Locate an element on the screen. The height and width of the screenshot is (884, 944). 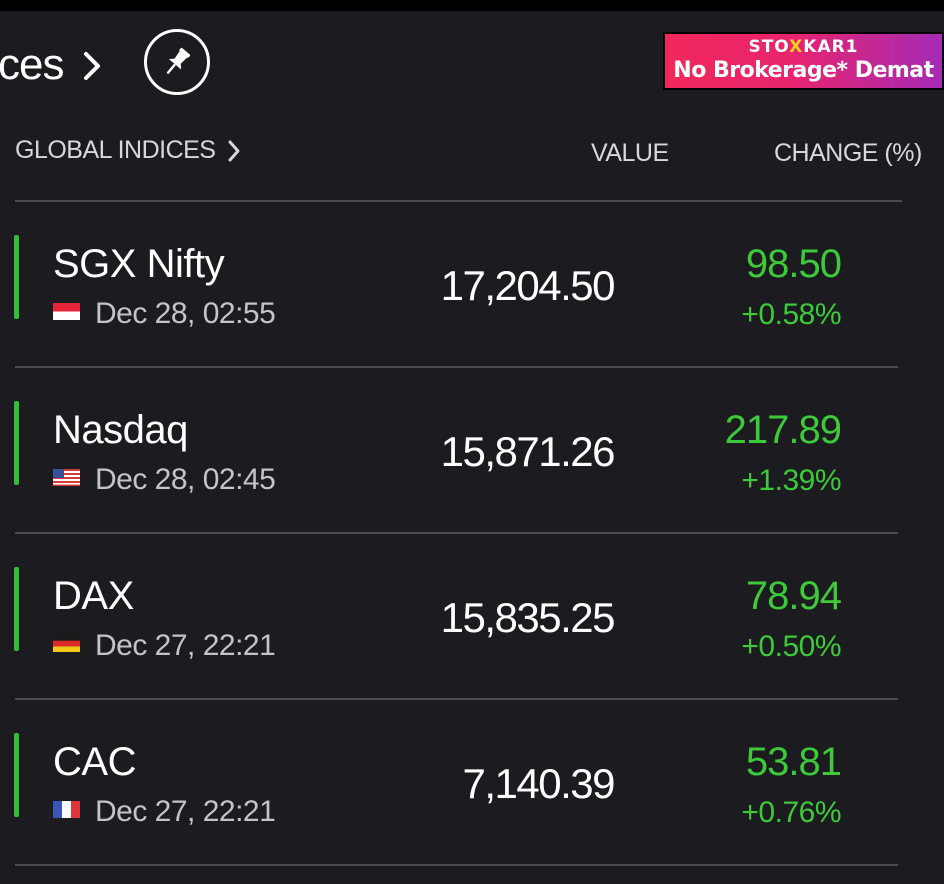
germany-flag-icon is located at coordinates (66, 643).